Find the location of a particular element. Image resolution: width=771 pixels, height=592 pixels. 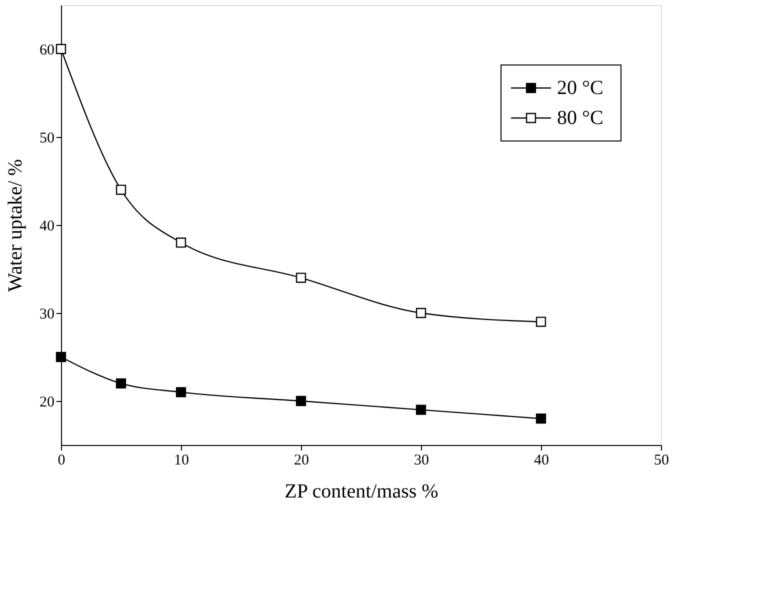

legend-label: 80 °C is located at coordinates (580, 118).